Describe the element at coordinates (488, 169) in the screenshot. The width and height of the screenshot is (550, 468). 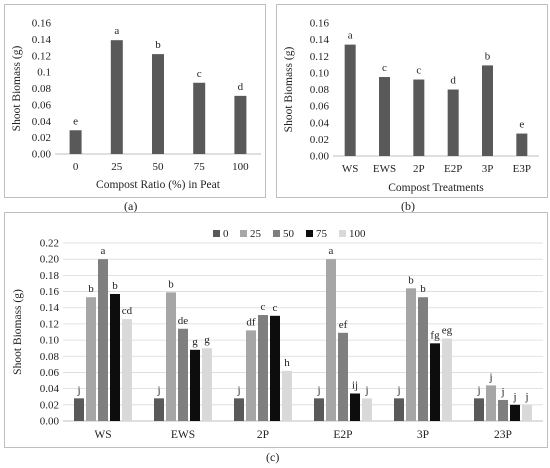
I see `chart-b-xtick-label: 3P` at that location.